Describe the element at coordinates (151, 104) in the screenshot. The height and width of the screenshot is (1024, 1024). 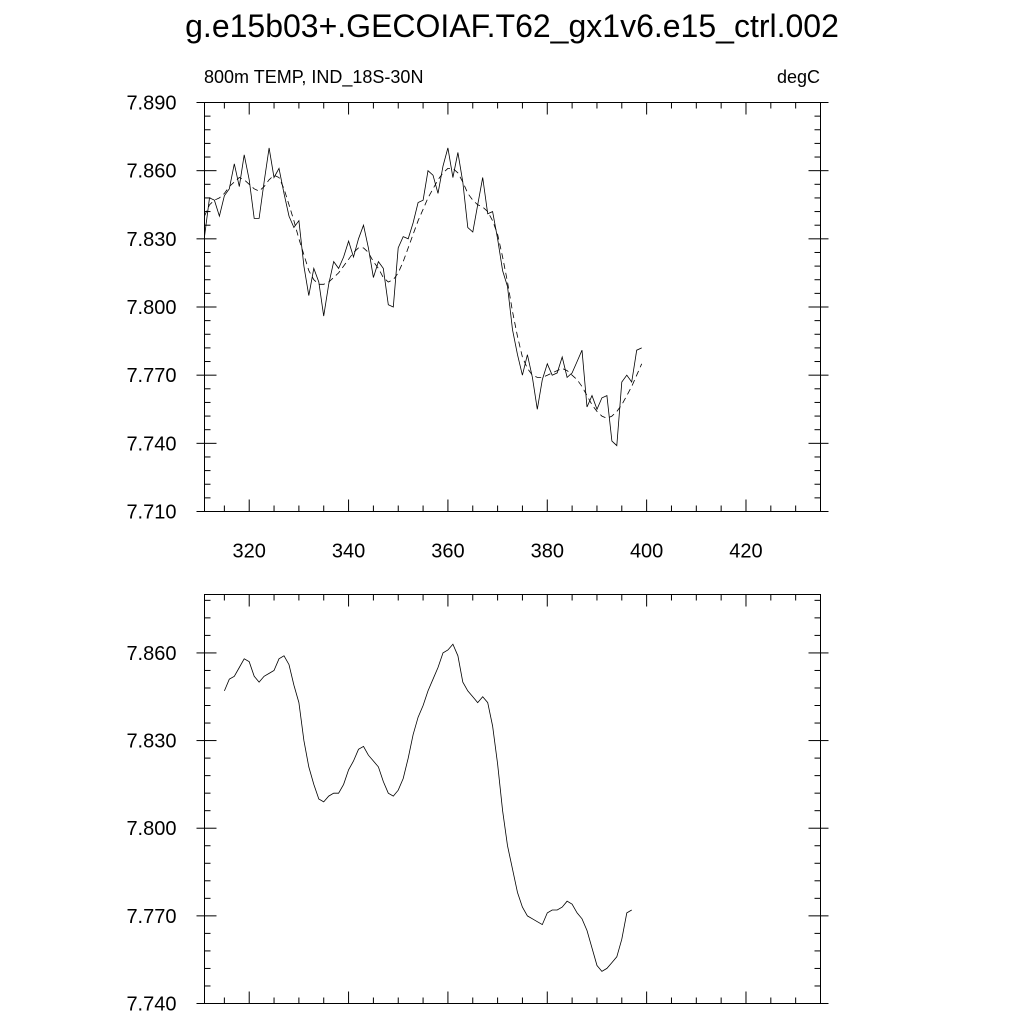
I see `top-ytick-label: 7.890` at that location.